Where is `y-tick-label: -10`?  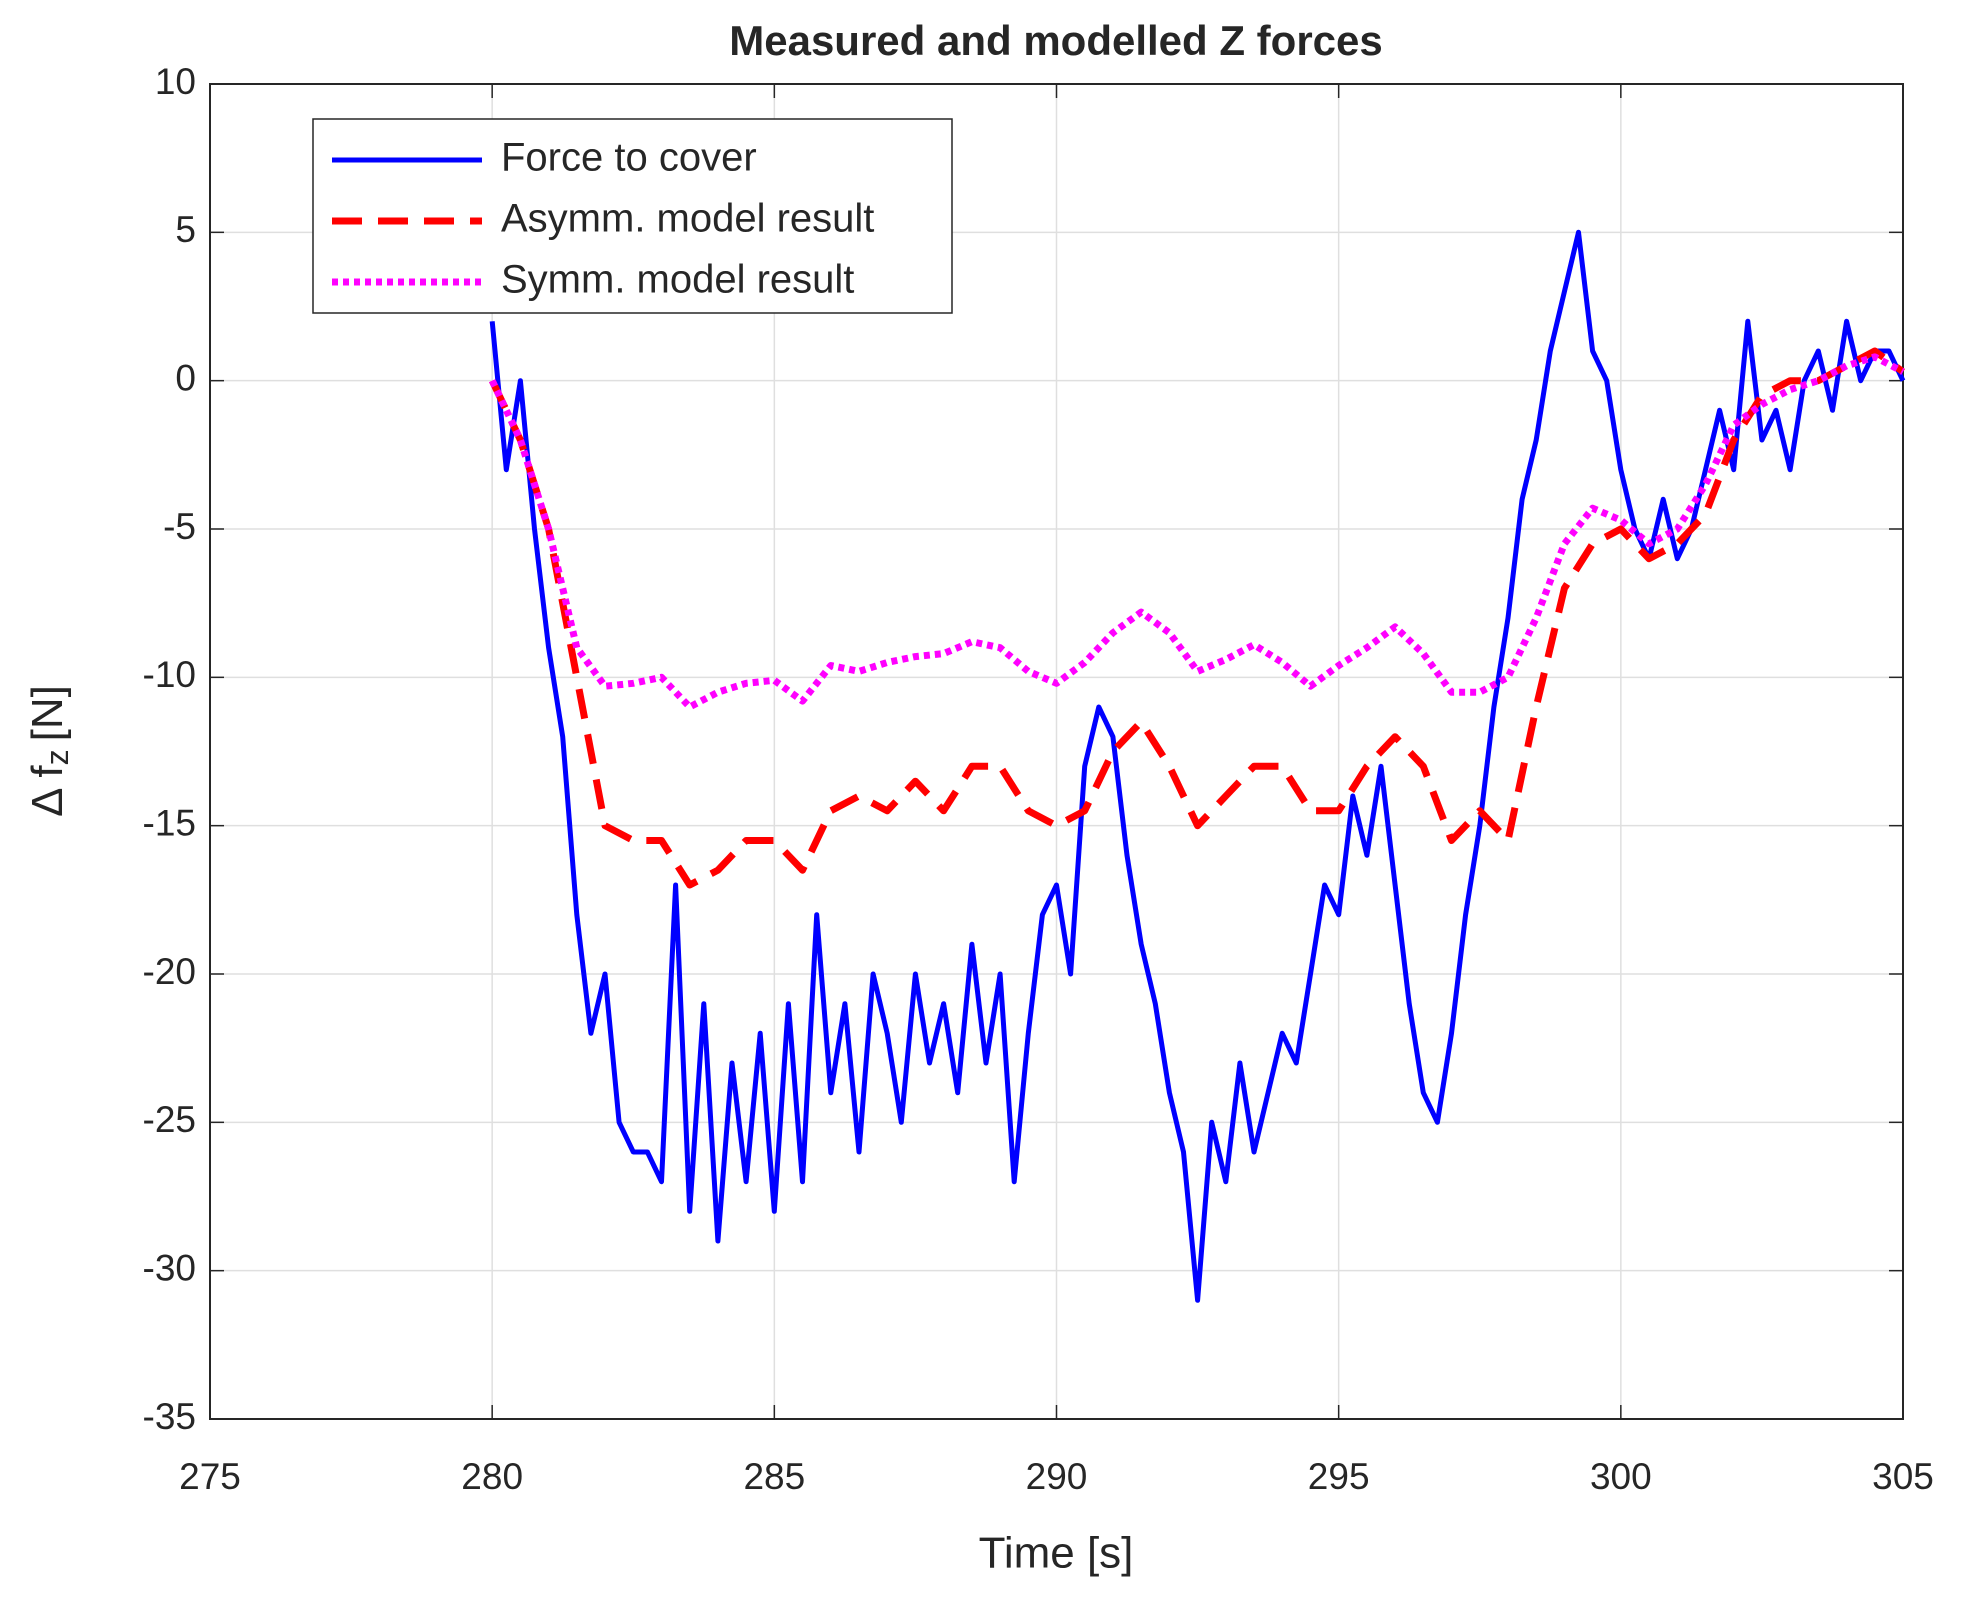
y-tick-label: -10 is located at coordinates (169, 674).